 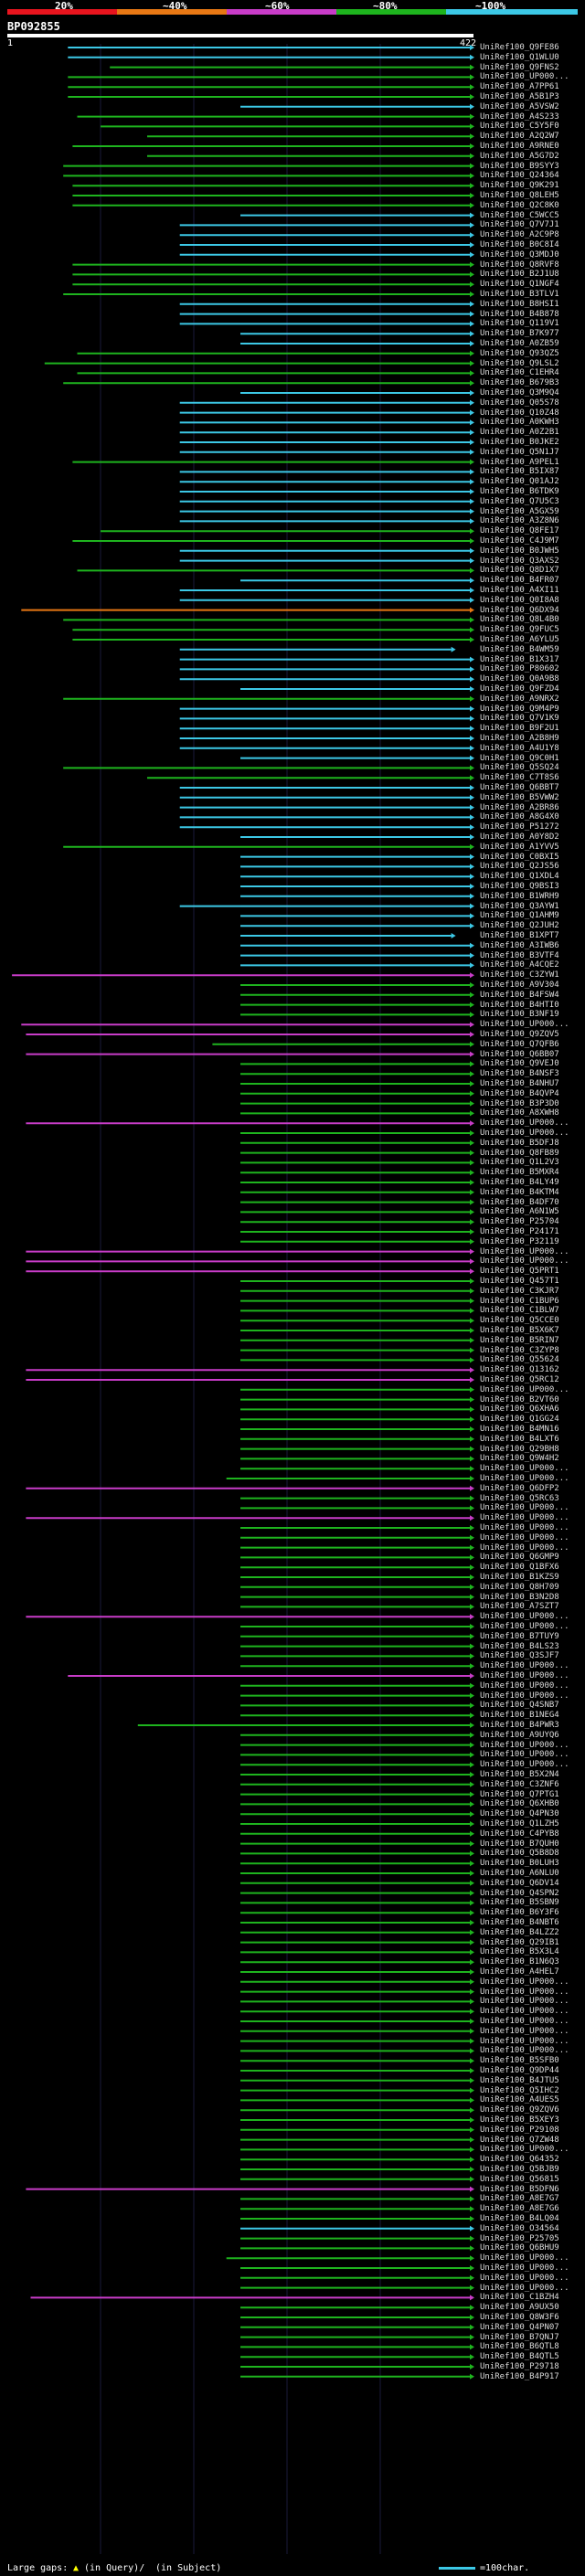 What do you see at coordinates (519, 1192) in the screenshot?
I see `hit-label: UniRef100_B4KTM4` at bounding box center [519, 1192].